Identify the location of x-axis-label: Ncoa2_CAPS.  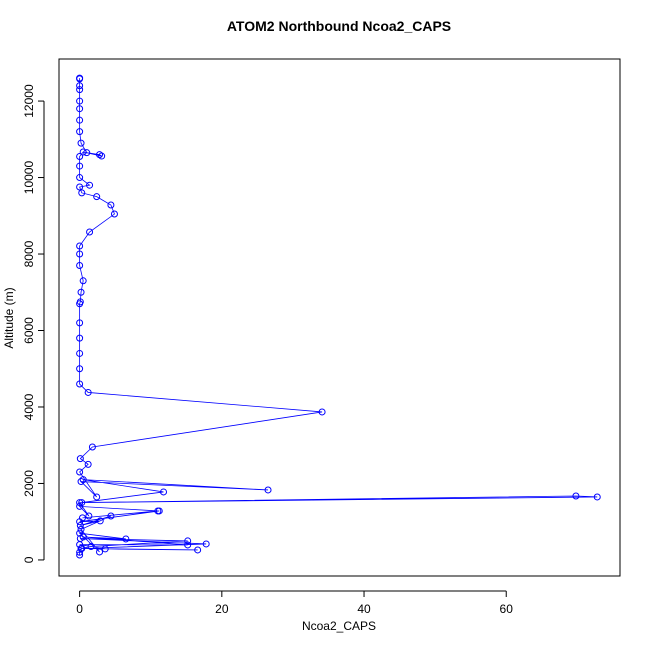
(339, 626).